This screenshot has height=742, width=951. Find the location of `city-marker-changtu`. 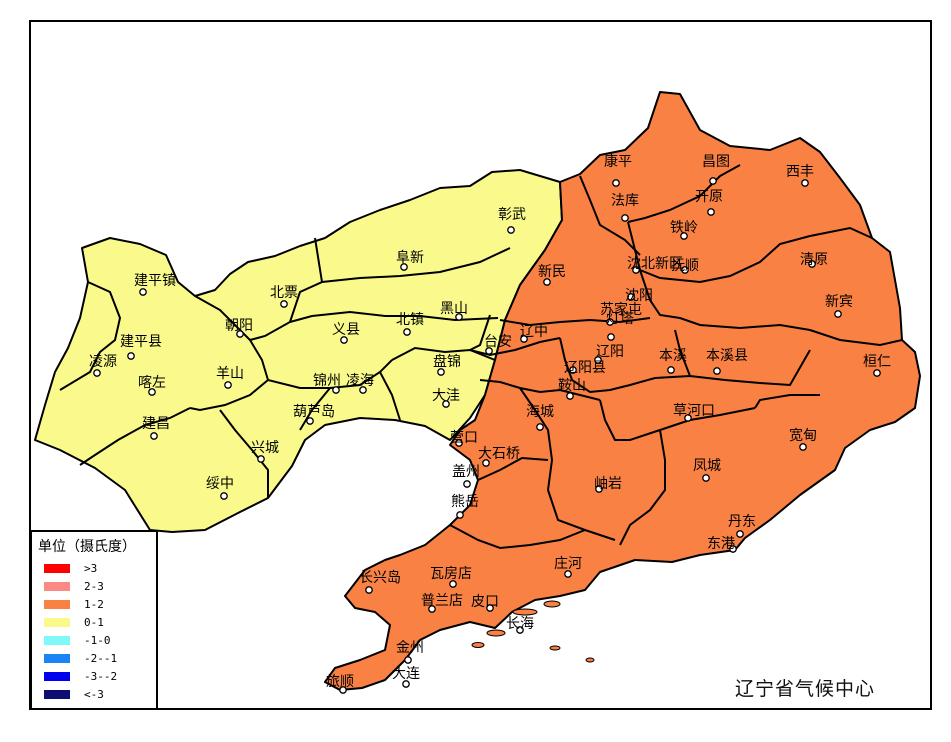

city-marker-changtu is located at coordinates (713, 181).